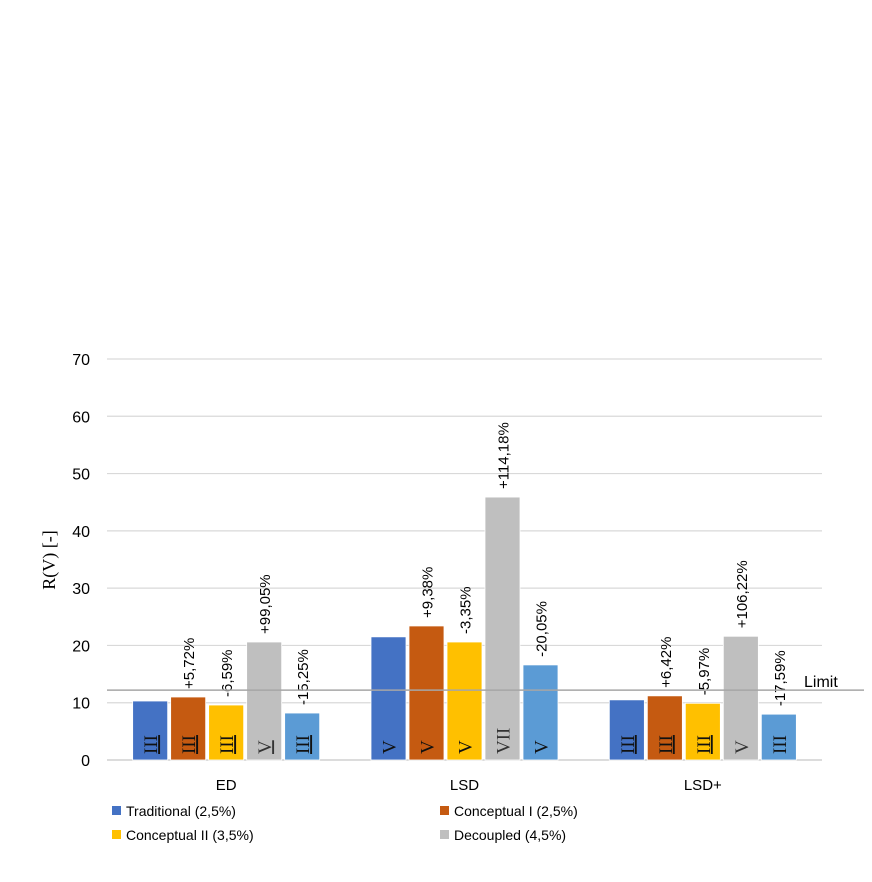  Describe the element at coordinates (85, 761) in the screenshot. I see `y-tick-label: 0` at that location.